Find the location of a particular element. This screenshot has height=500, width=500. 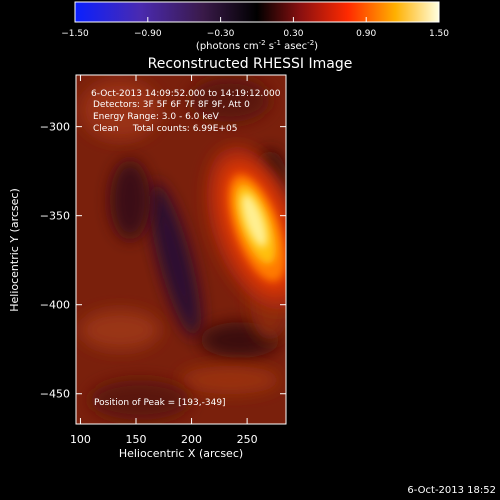

y-tick-label: −400 is located at coordinates (55, 305).